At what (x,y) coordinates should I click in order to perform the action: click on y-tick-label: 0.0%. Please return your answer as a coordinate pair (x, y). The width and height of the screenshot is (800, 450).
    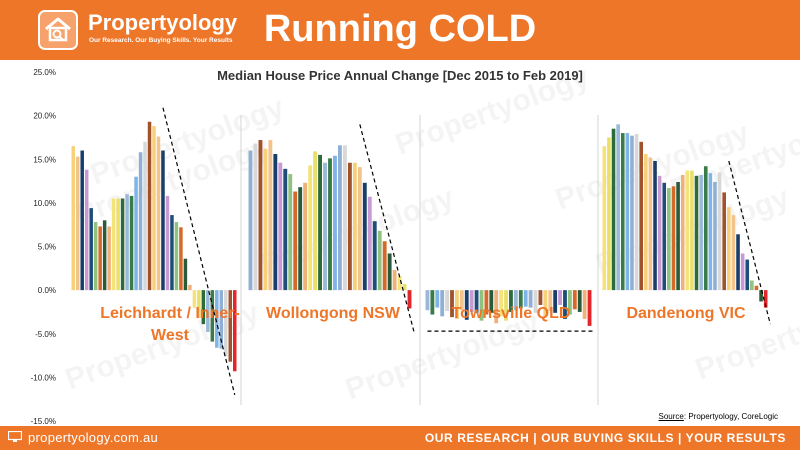
    Looking at the image, I should click on (47, 290).